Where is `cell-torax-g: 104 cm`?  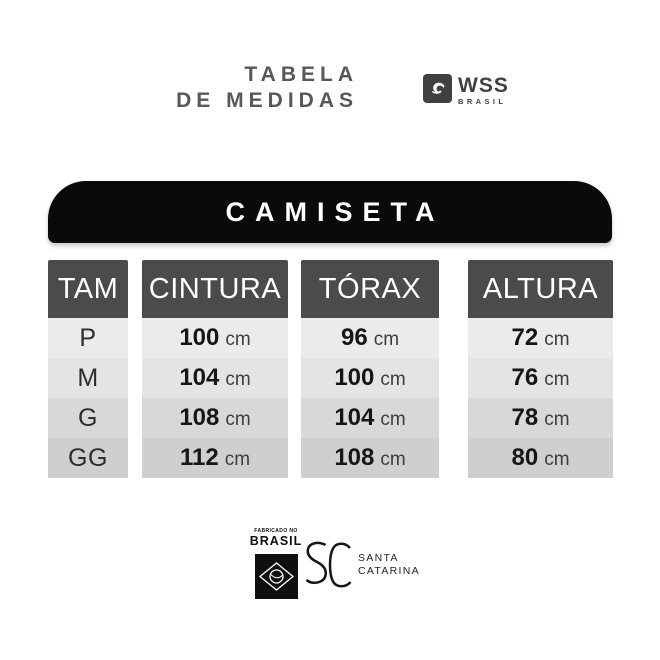 cell-torax-g: 104 cm is located at coordinates (370, 418).